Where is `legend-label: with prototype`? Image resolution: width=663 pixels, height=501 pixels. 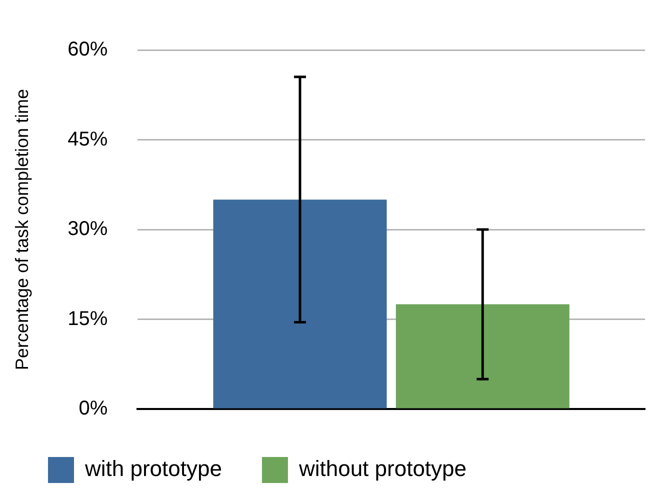
legend-label: with prototype is located at coordinates (153, 469).